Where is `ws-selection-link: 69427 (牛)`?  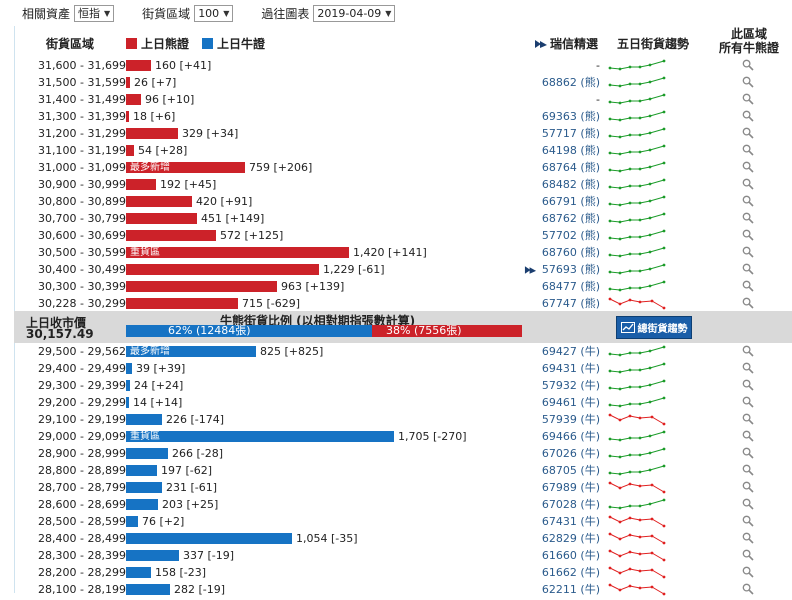 ws-selection-link: 69427 (牛) is located at coordinates (570, 351).